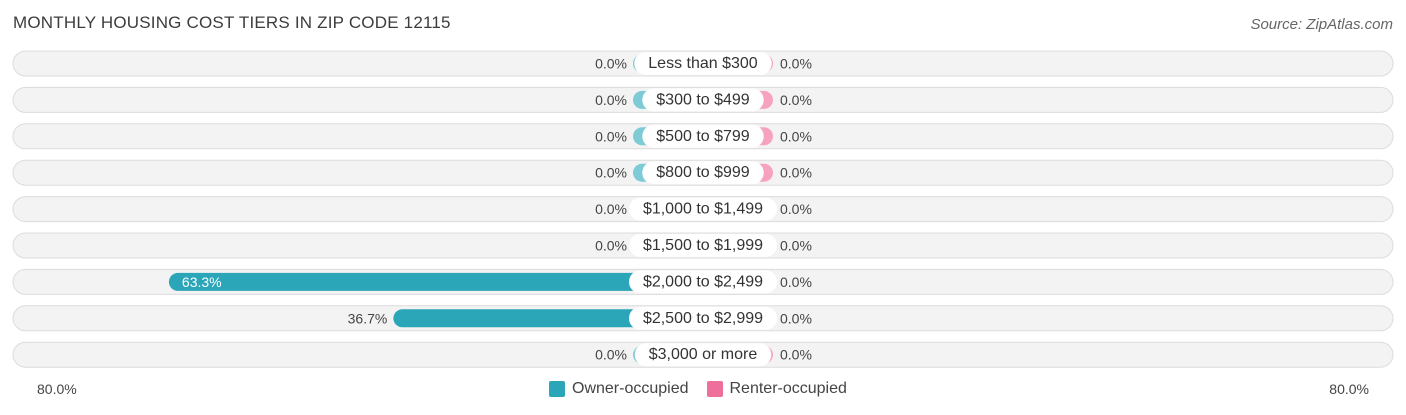 This screenshot has height=415, width=1406. I want to click on legend-item-owner: Owner-occupied, so click(619, 389).